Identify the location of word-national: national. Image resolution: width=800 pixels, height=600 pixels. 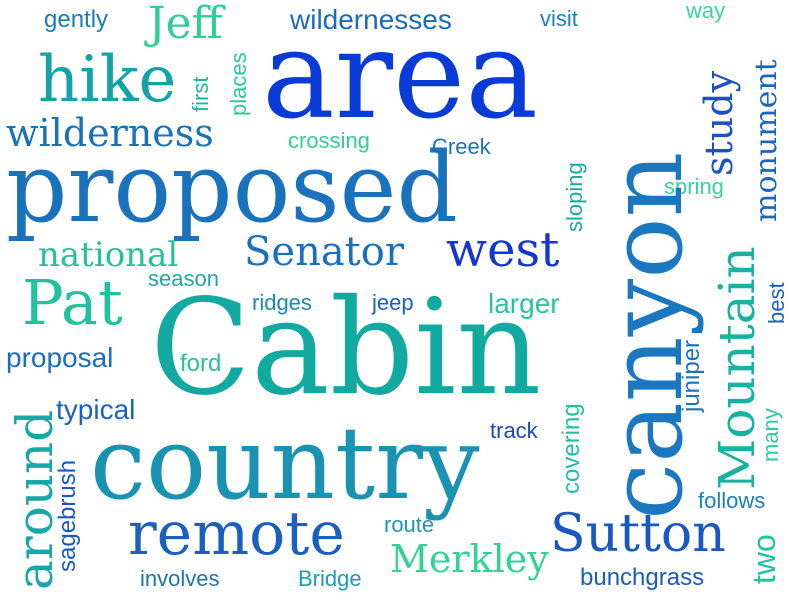
(108, 255).